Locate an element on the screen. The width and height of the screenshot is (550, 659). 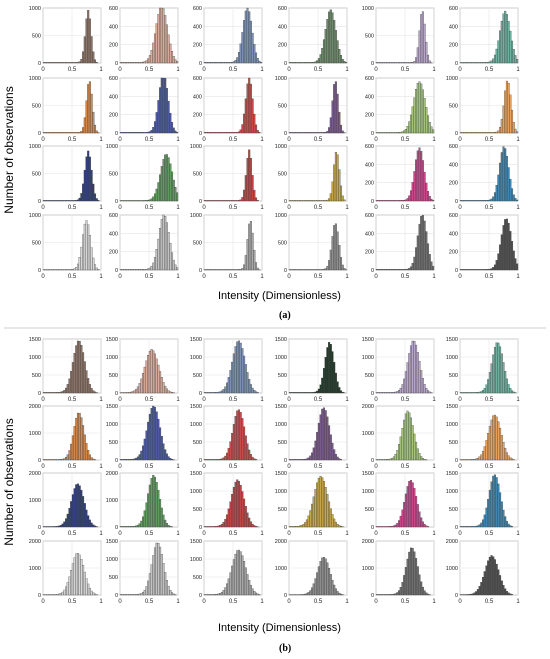
y-tick-label: 2000 is located at coordinates (281, 542).